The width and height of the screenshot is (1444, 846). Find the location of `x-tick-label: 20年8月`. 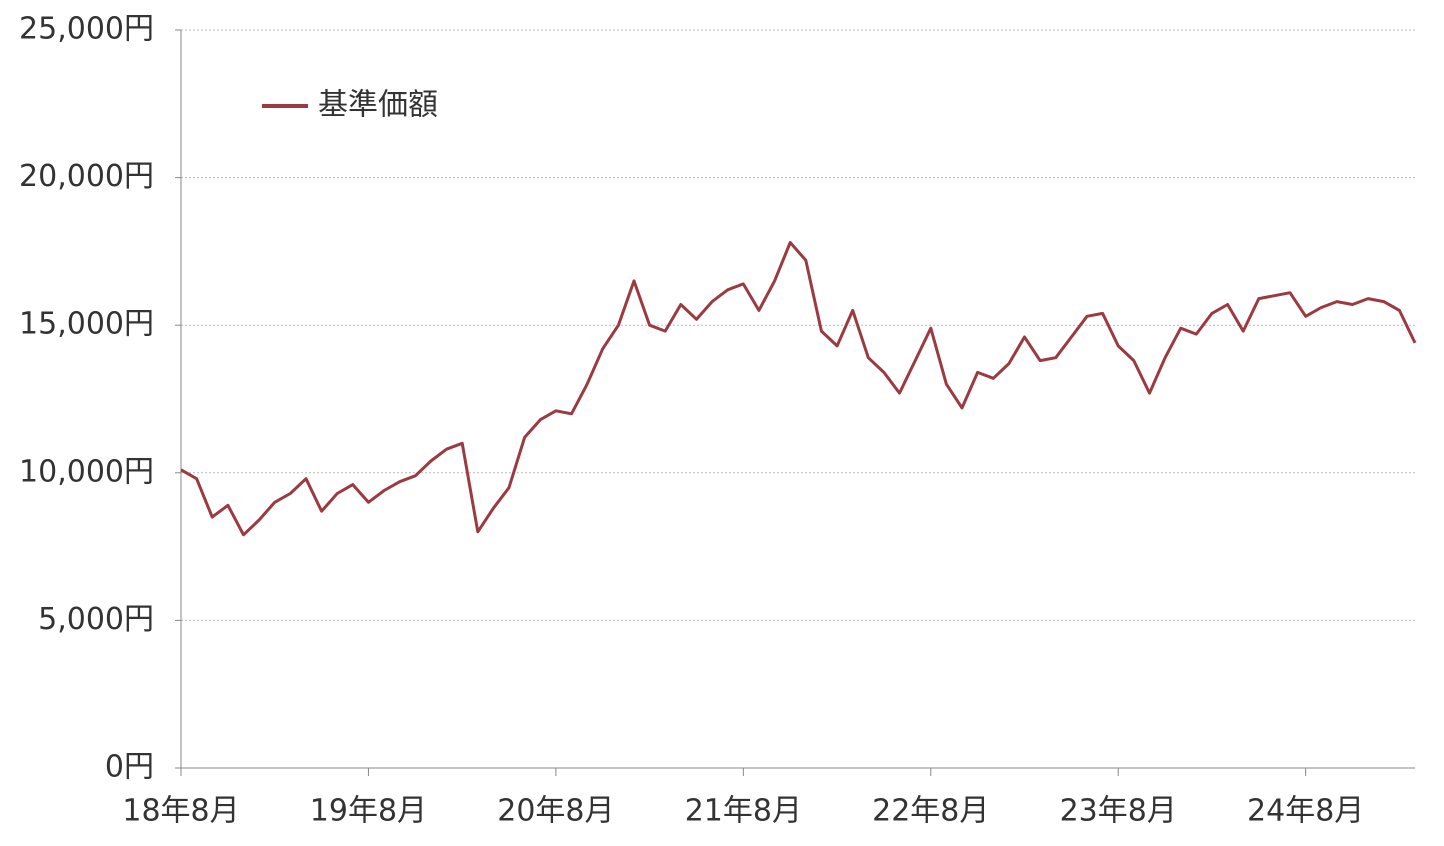

x-tick-label: 20年8月 is located at coordinates (555, 811).